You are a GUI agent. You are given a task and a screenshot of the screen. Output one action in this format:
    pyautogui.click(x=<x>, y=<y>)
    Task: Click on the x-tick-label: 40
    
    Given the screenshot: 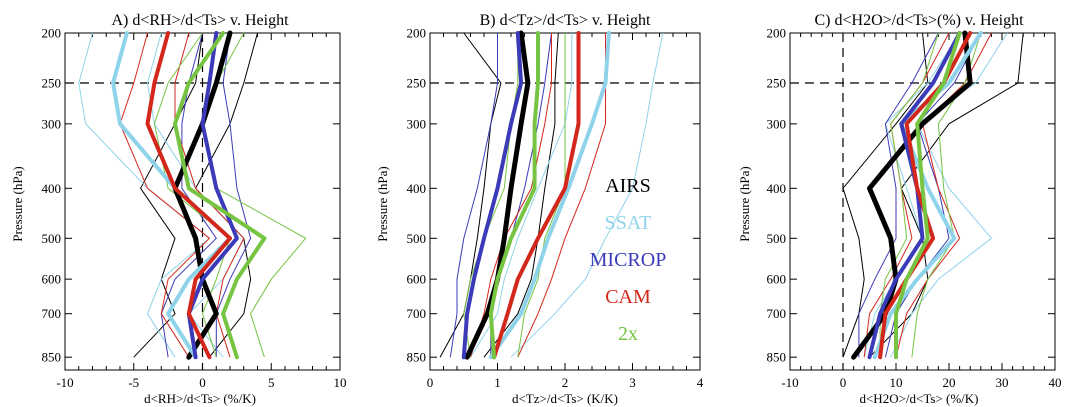 What is the action you would take?
    pyautogui.click(x=1055, y=382)
    